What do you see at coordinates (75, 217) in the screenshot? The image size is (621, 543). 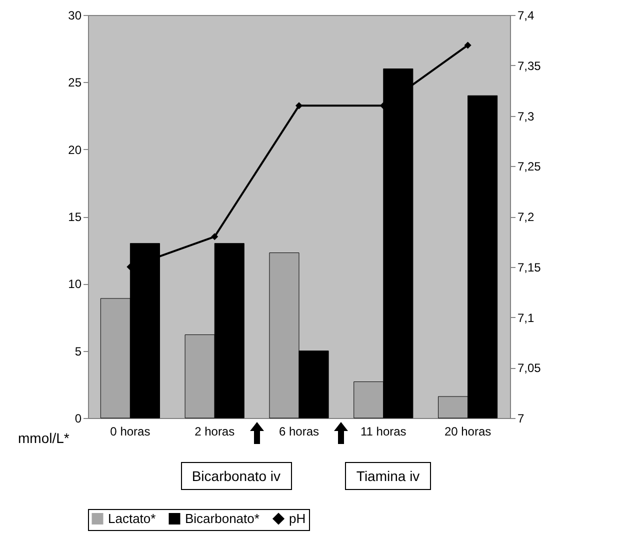 I see `y-tick-label: 15` at bounding box center [75, 217].